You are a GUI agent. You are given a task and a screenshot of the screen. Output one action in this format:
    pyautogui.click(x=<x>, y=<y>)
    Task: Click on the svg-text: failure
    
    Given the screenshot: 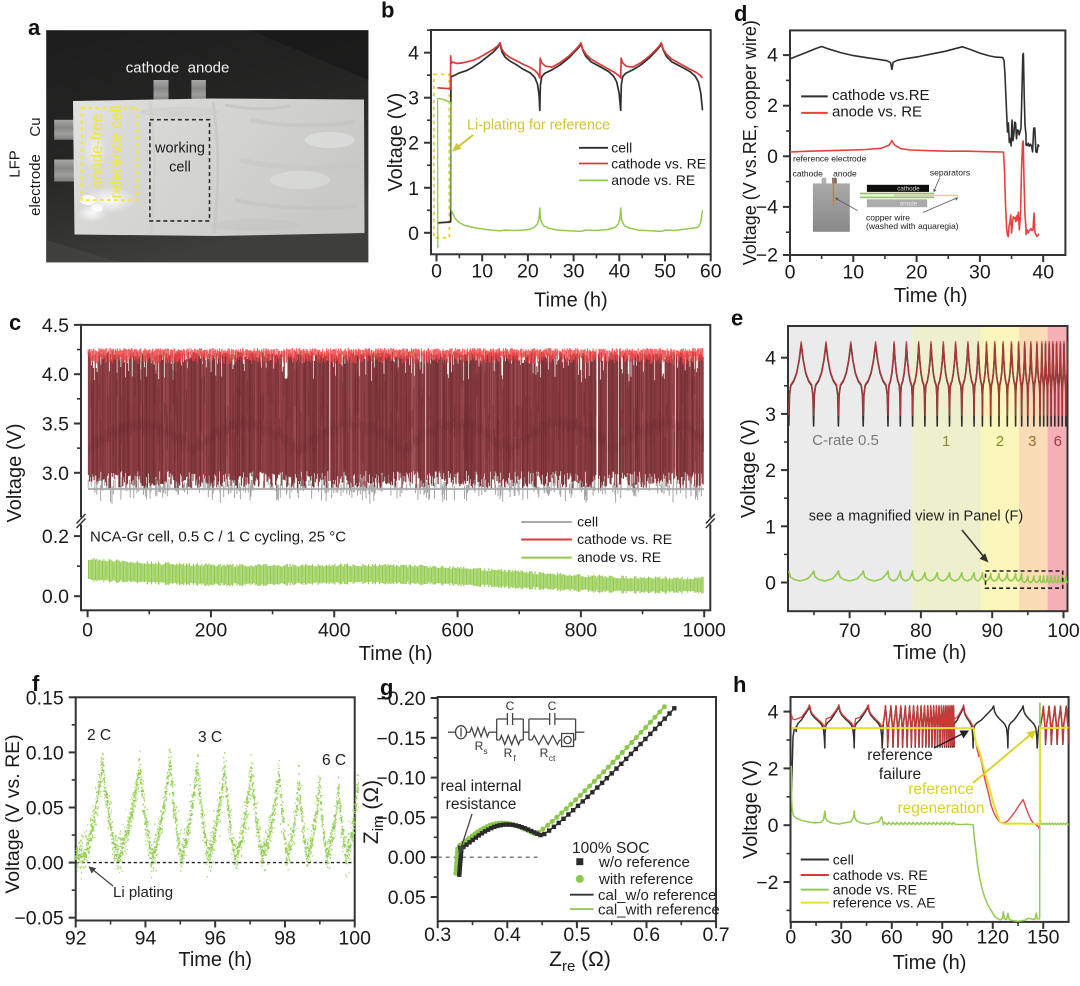 What is the action you would take?
    pyautogui.click(x=900, y=774)
    